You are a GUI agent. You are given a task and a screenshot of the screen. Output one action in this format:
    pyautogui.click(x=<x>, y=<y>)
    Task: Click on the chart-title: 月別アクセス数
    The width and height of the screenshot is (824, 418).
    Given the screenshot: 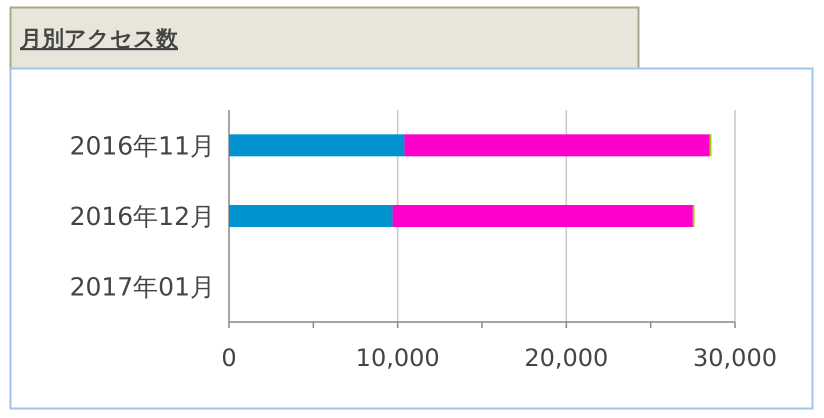 What is the action you would take?
    pyautogui.click(x=99, y=39)
    